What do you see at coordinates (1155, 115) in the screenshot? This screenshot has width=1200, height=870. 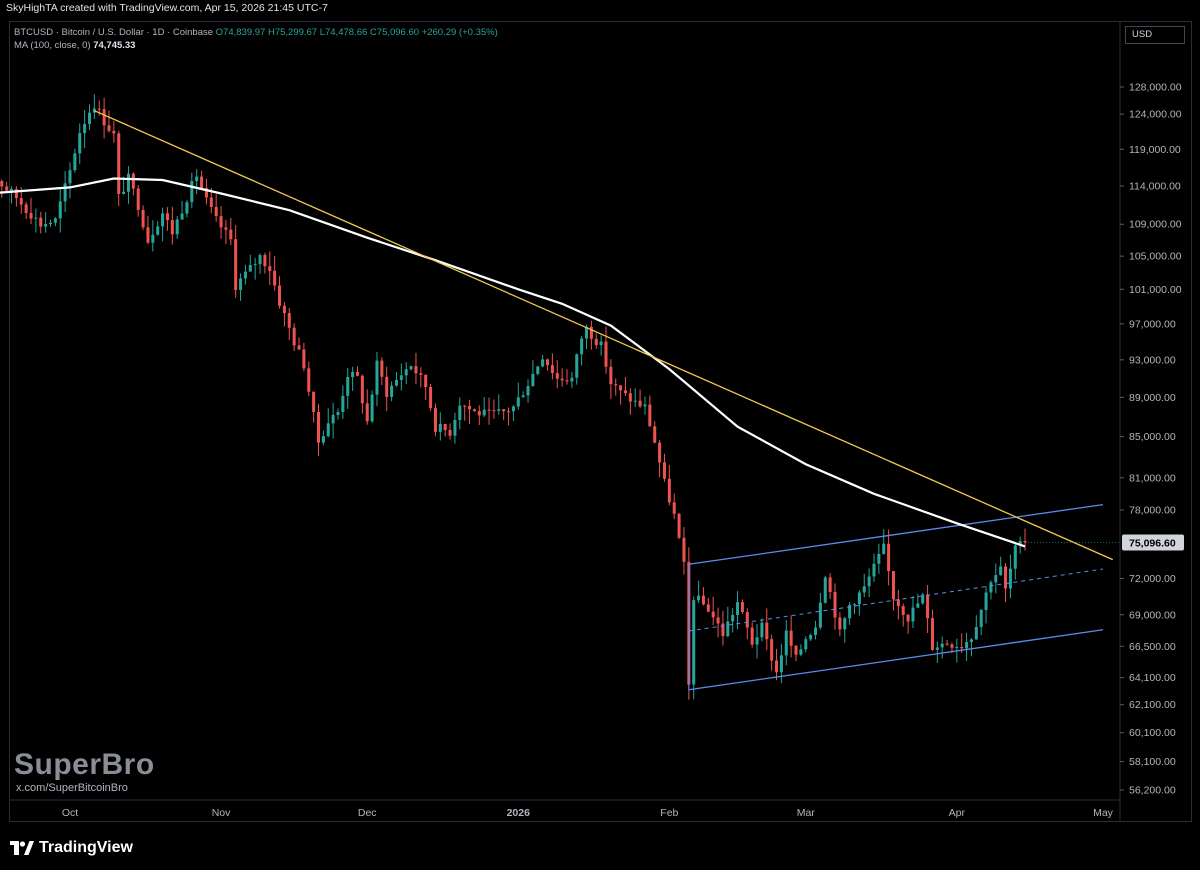 I see `y-tick-label: 124,000.00` at bounding box center [1155, 115].